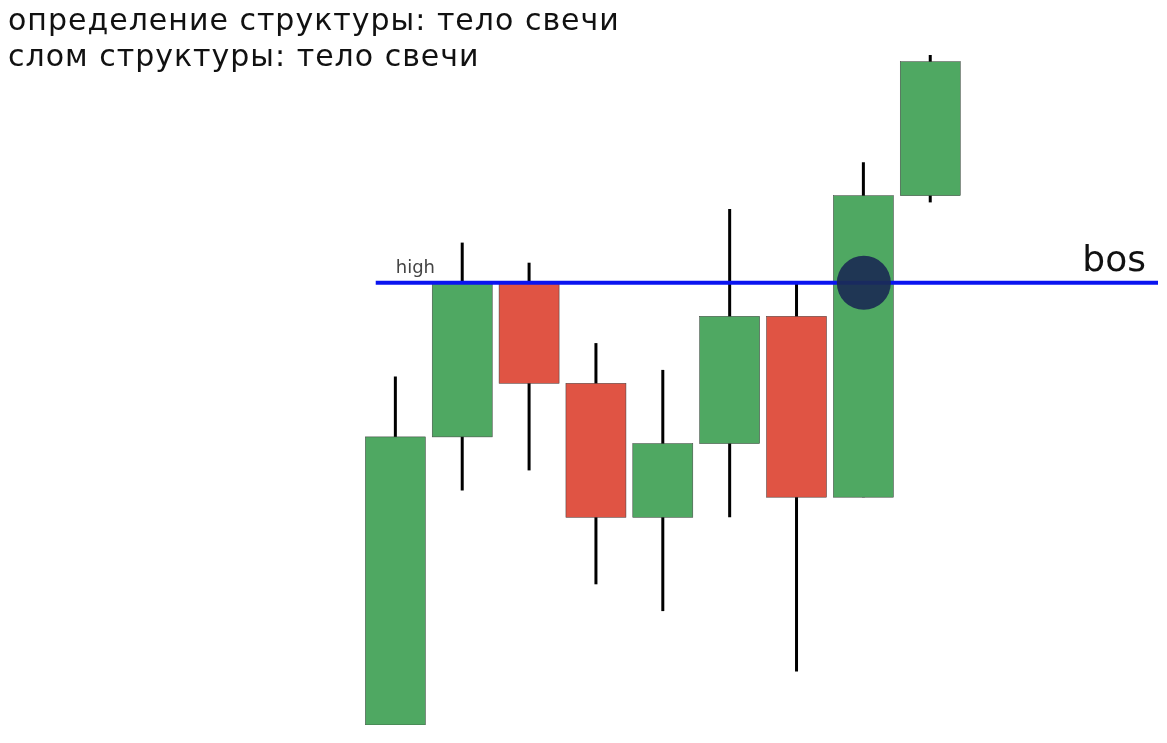 Image resolution: width=1167 pixels, height=743 pixels. What do you see at coordinates (244, 56) in the screenshot?
I see `chart-subtitle: слом структуры: тело свечи` at bounding box center [244, 56].